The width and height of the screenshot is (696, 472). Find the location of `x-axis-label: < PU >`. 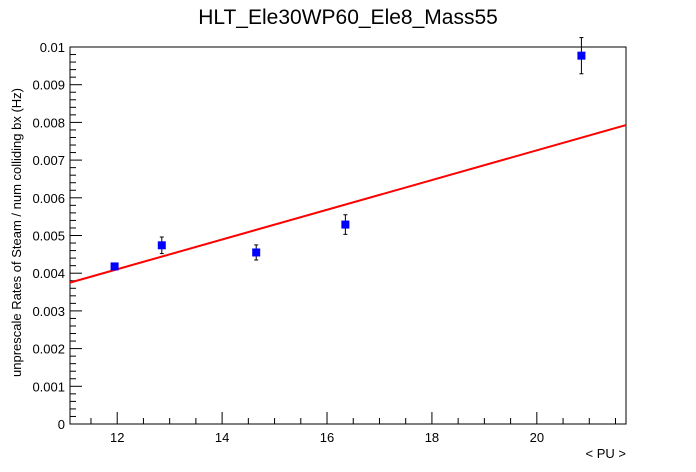

x-axis-label: < PU > is located at coordinates (606, 453).